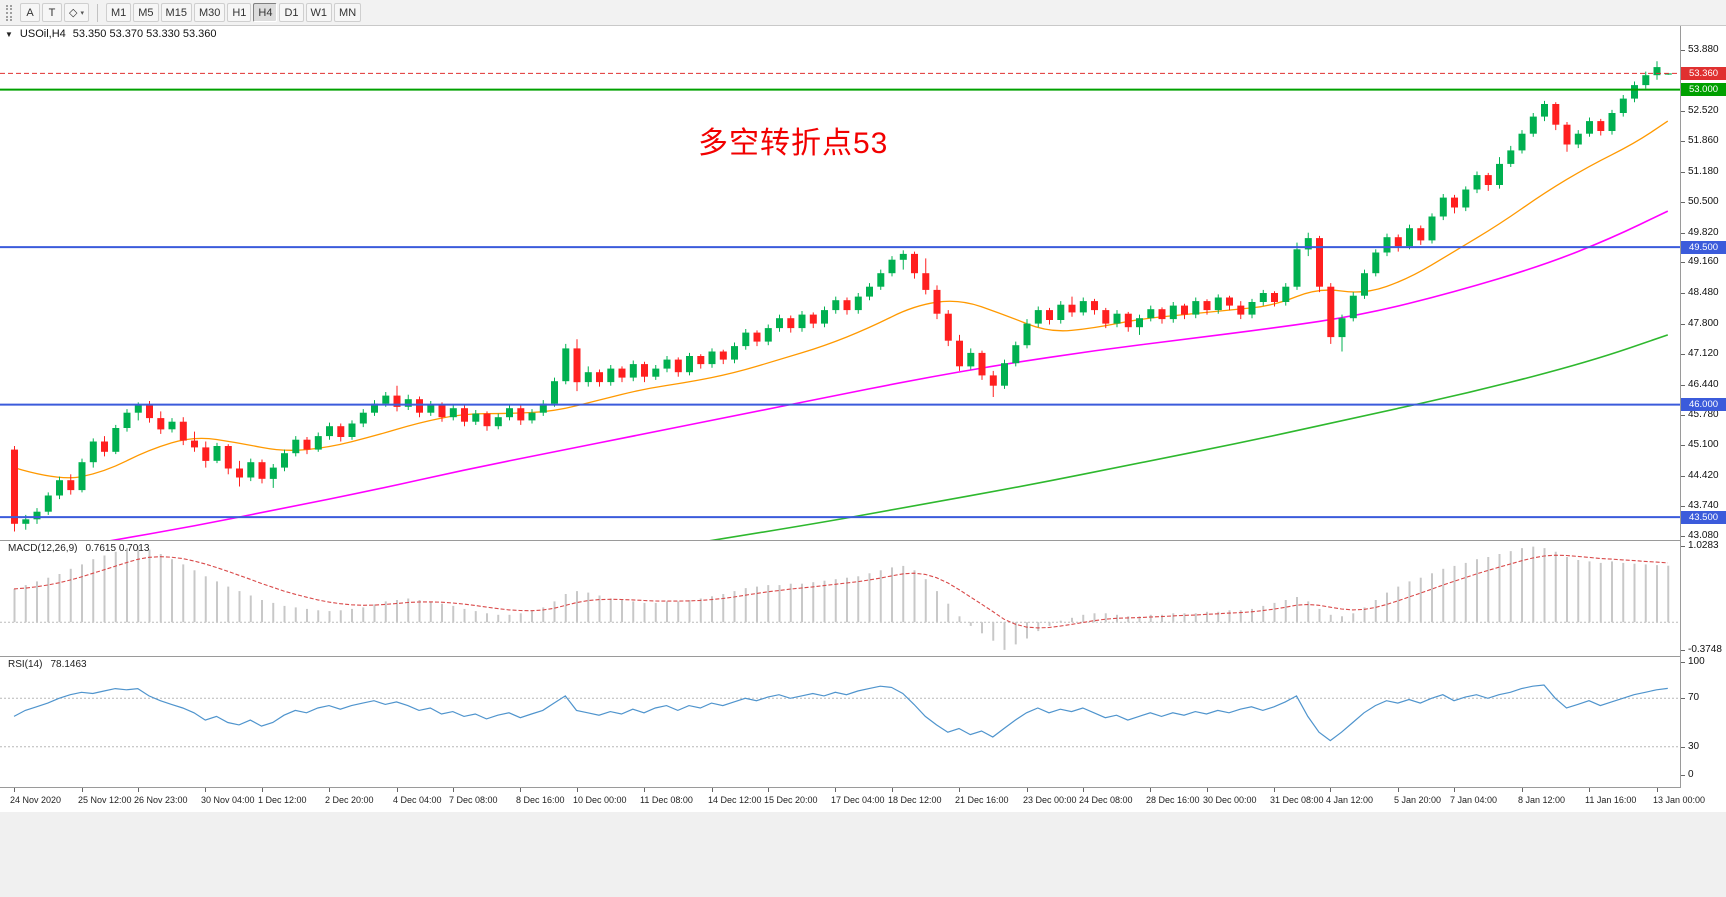  Describe the element at coordinates (1703, 90) in the screenshot. I see `price-badge-53.000: 53.000` at that location.